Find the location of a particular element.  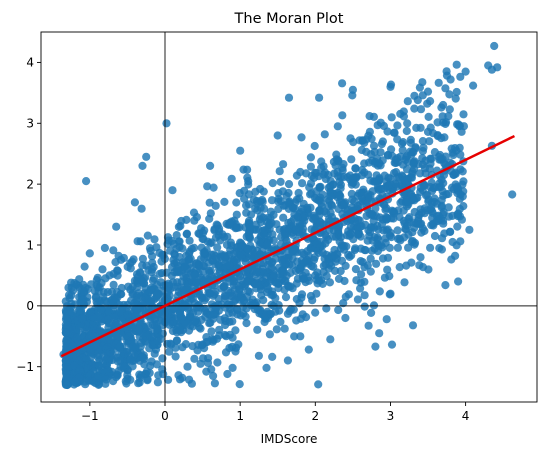

x-axis-label: IMDScore is located at coordinates (289, 439).